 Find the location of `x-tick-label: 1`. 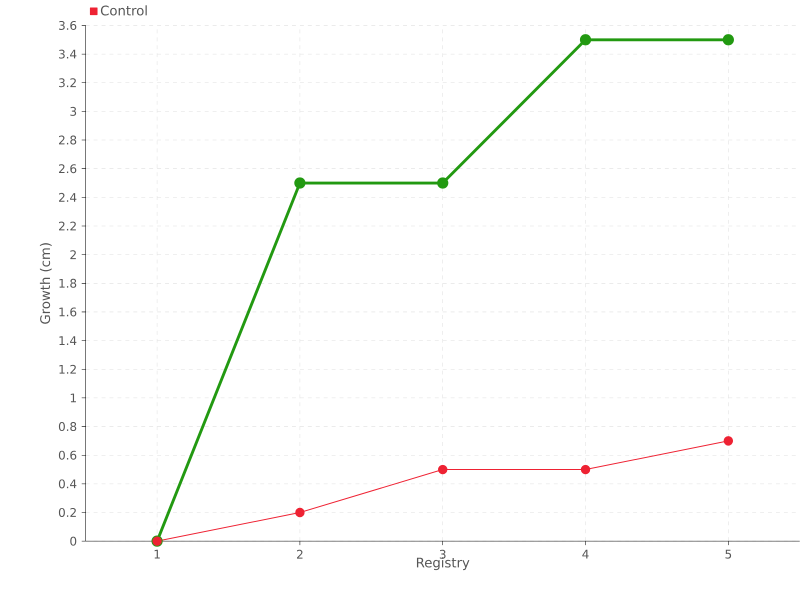

x-tick-label: 1 is located at coordinates (157, 554).